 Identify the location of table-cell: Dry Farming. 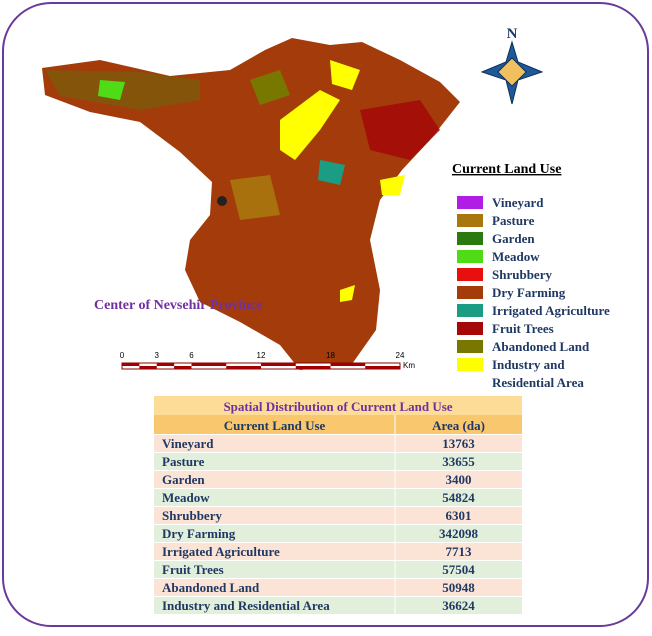
(199, 533).